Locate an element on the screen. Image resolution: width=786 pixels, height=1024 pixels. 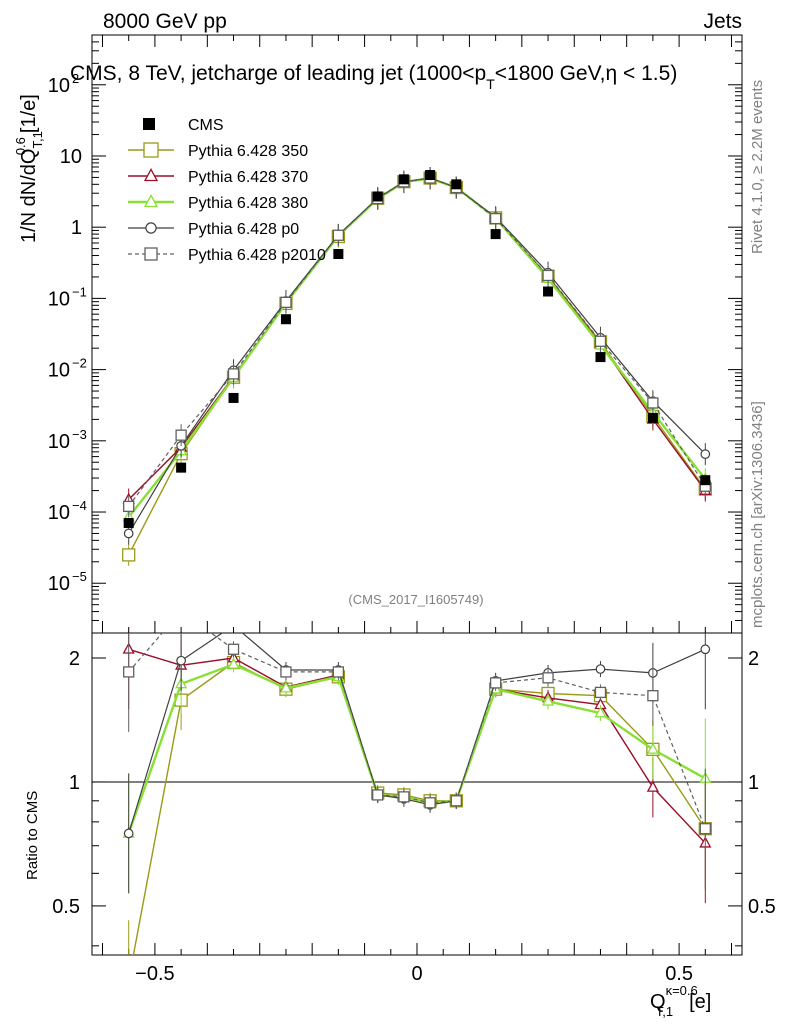
x-axis-label-unit: [e] is located at coordinates (700, 1002).